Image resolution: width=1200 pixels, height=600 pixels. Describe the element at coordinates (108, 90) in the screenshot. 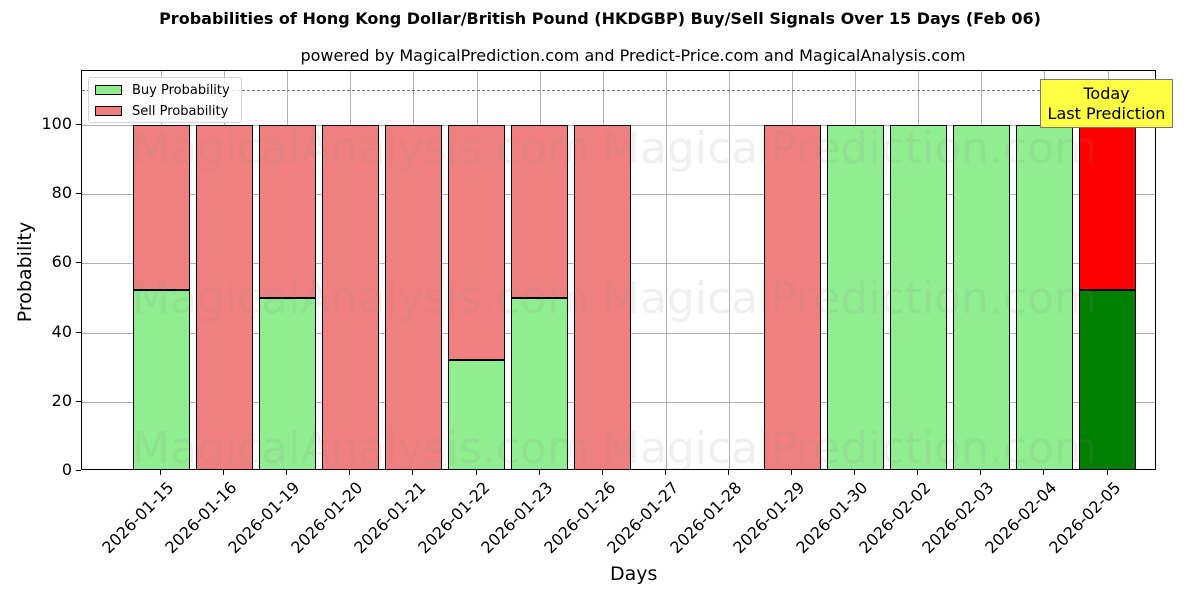

I see `buy-swatch-icon` at that location.